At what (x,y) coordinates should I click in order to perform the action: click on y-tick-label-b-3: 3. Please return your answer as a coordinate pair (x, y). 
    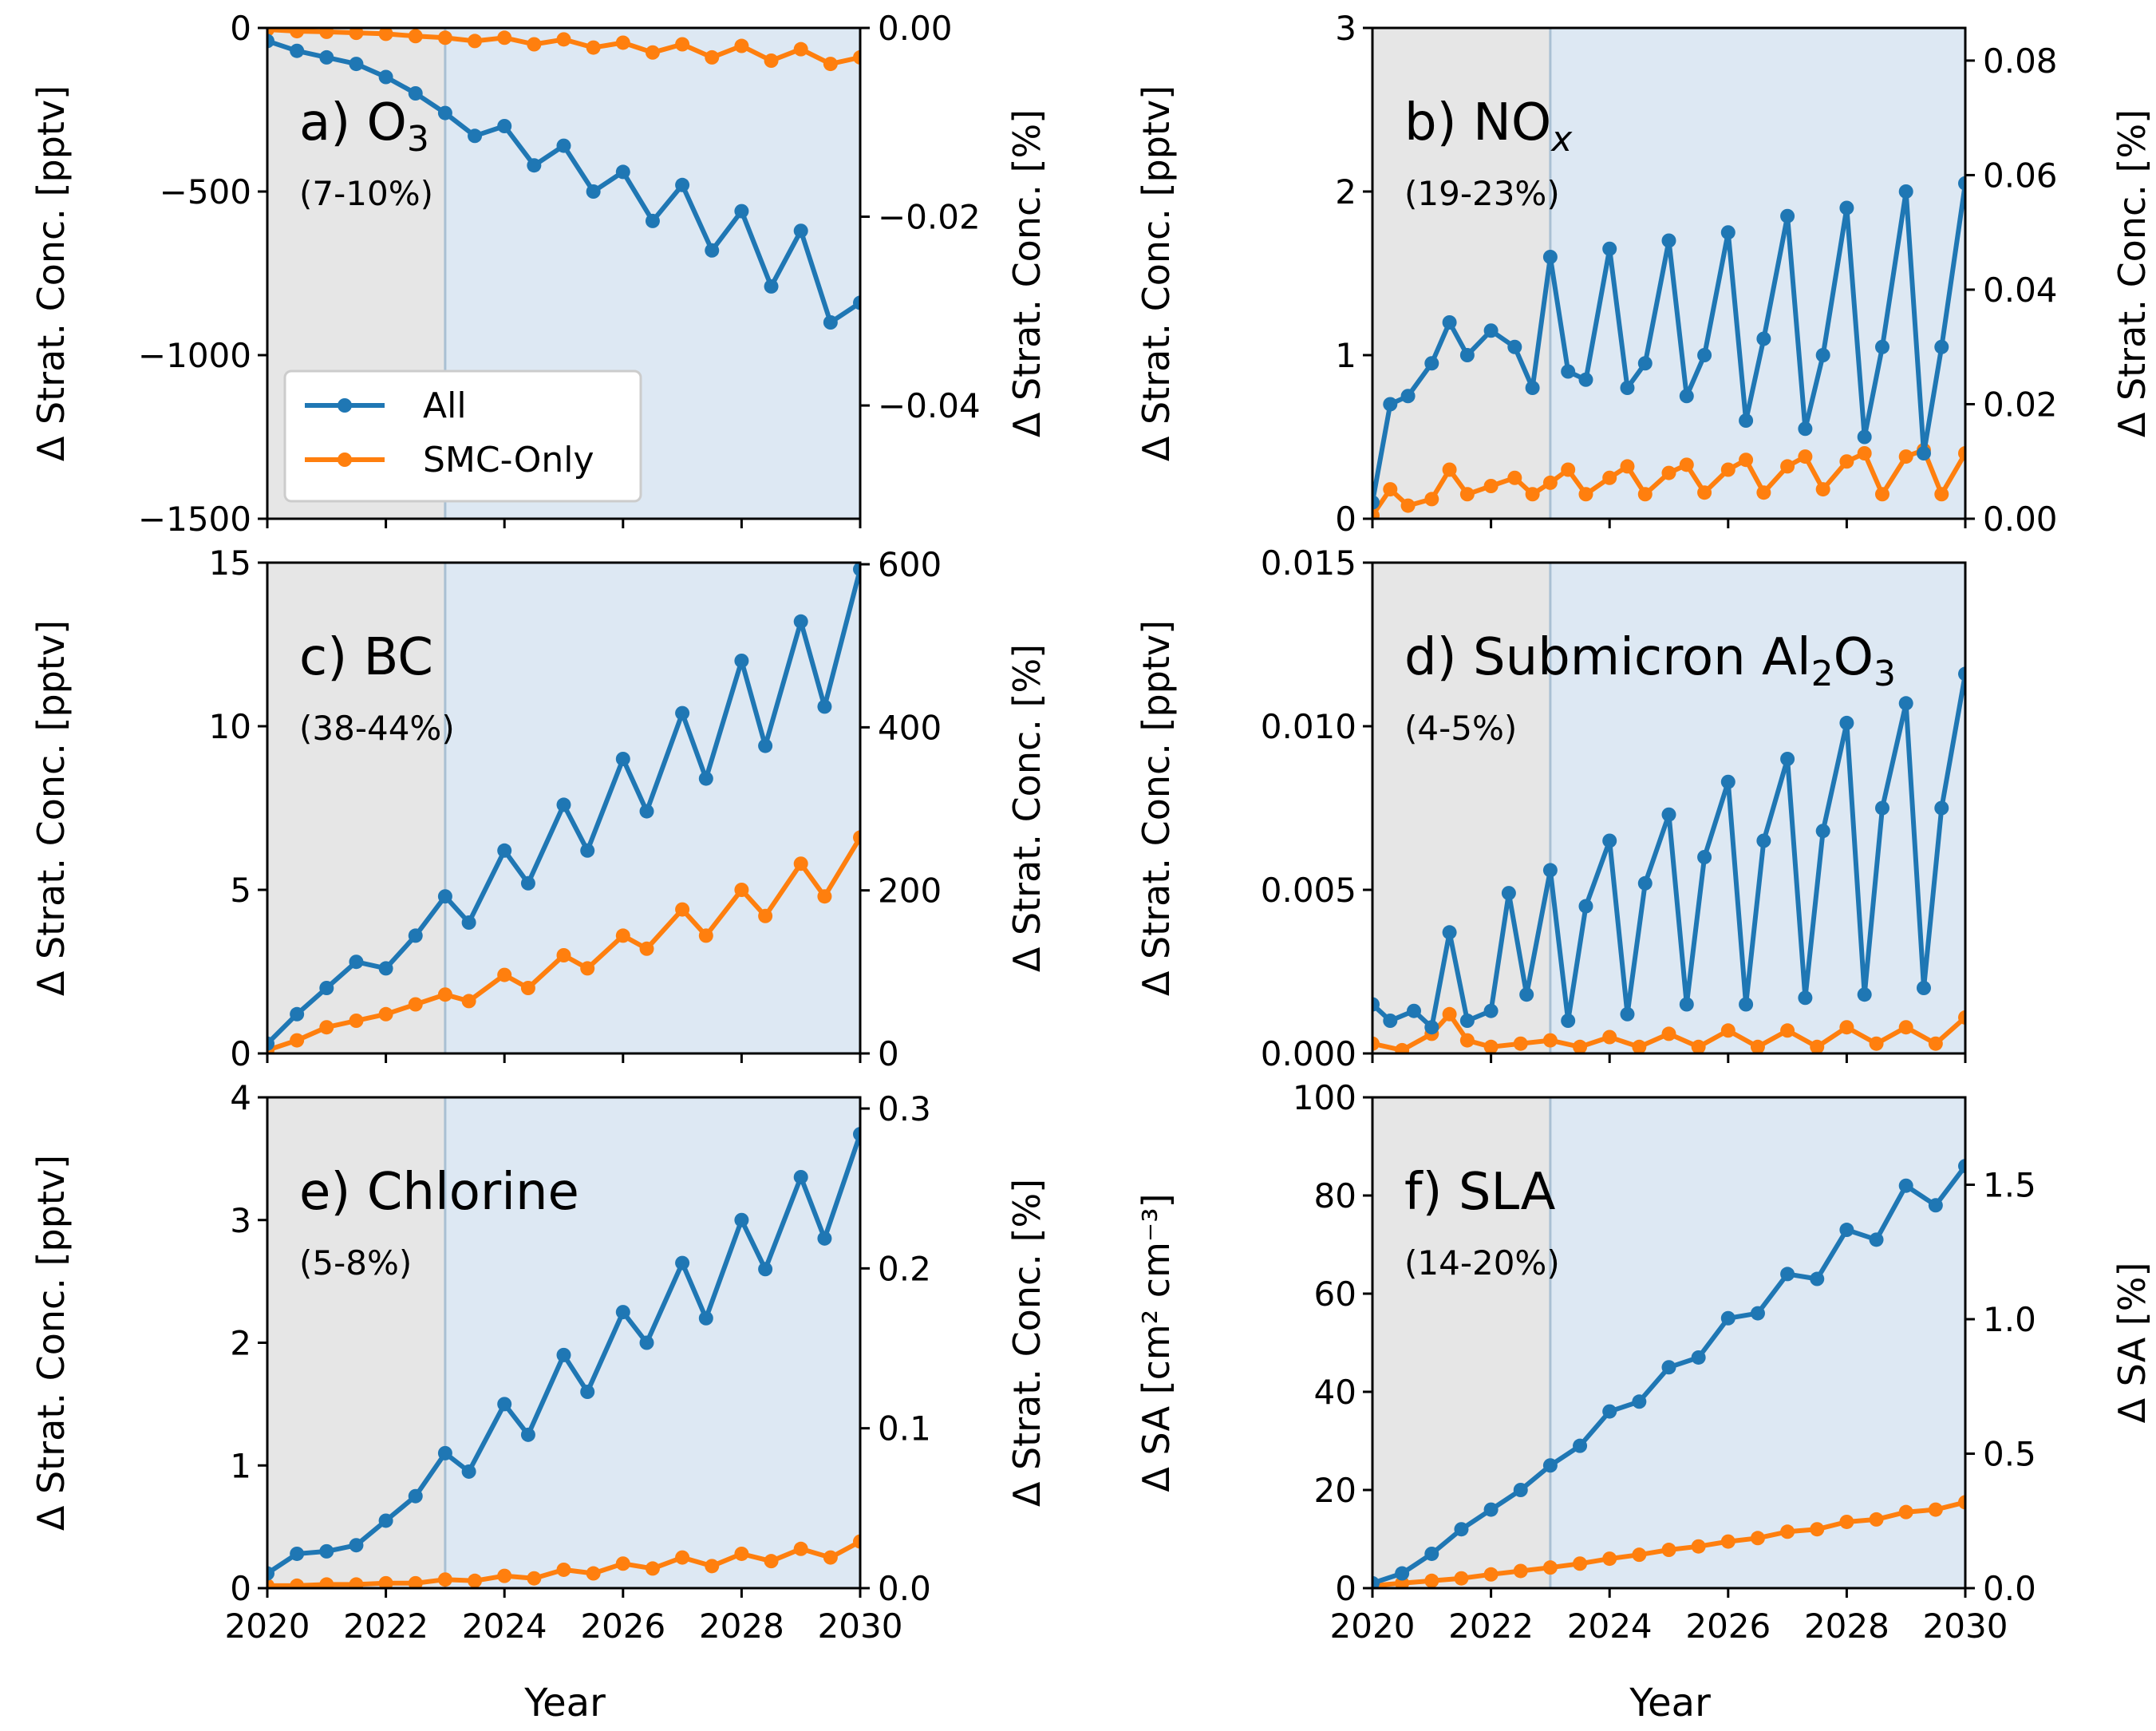
    Looking at the image, I should click on (1345, 29).